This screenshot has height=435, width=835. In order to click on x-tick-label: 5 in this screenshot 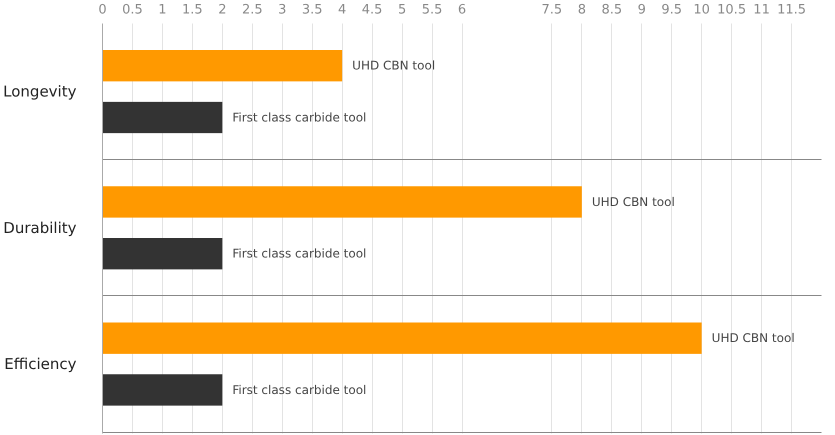, I will do `click(402, 10)`.